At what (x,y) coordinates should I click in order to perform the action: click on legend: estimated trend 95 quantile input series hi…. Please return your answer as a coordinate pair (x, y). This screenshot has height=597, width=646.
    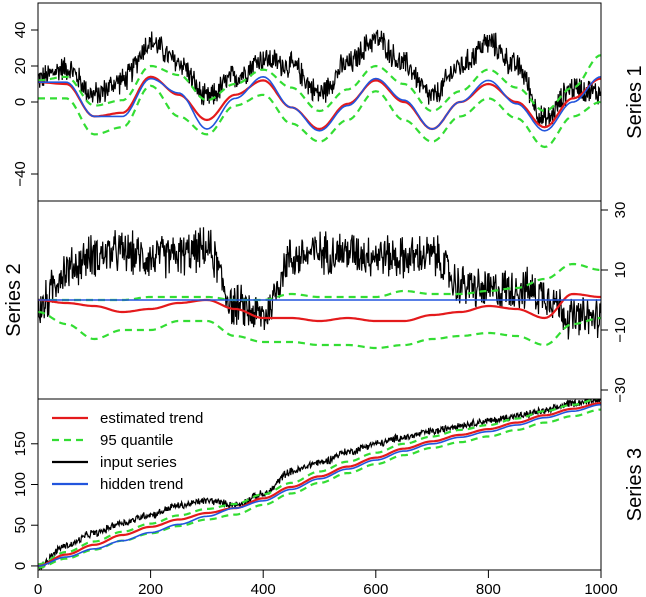
    Looking at the image, I should click on (127, 451).